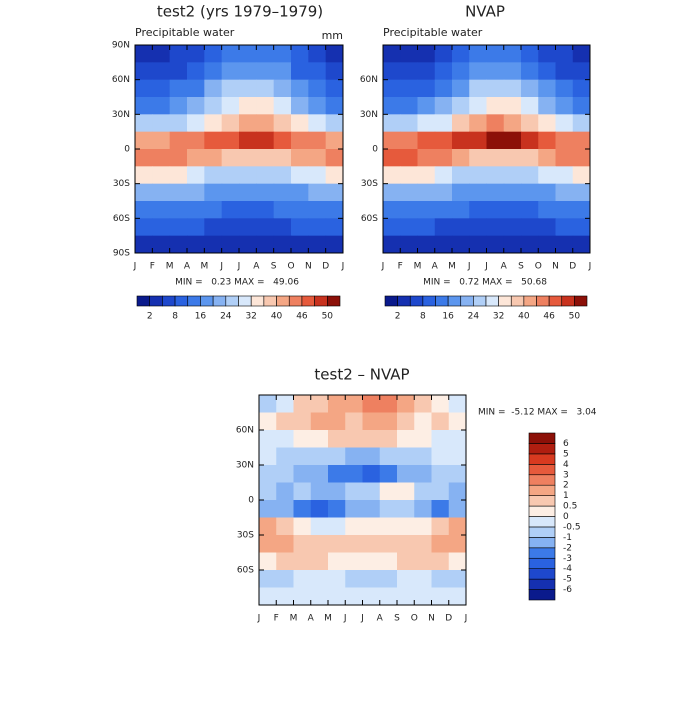 The width and height of the screenshot is (700, 704). What do you see at coordinates (566, 475) in the screenshot?
I see `colorbar-label: 3` at bounding box center [566, 475].